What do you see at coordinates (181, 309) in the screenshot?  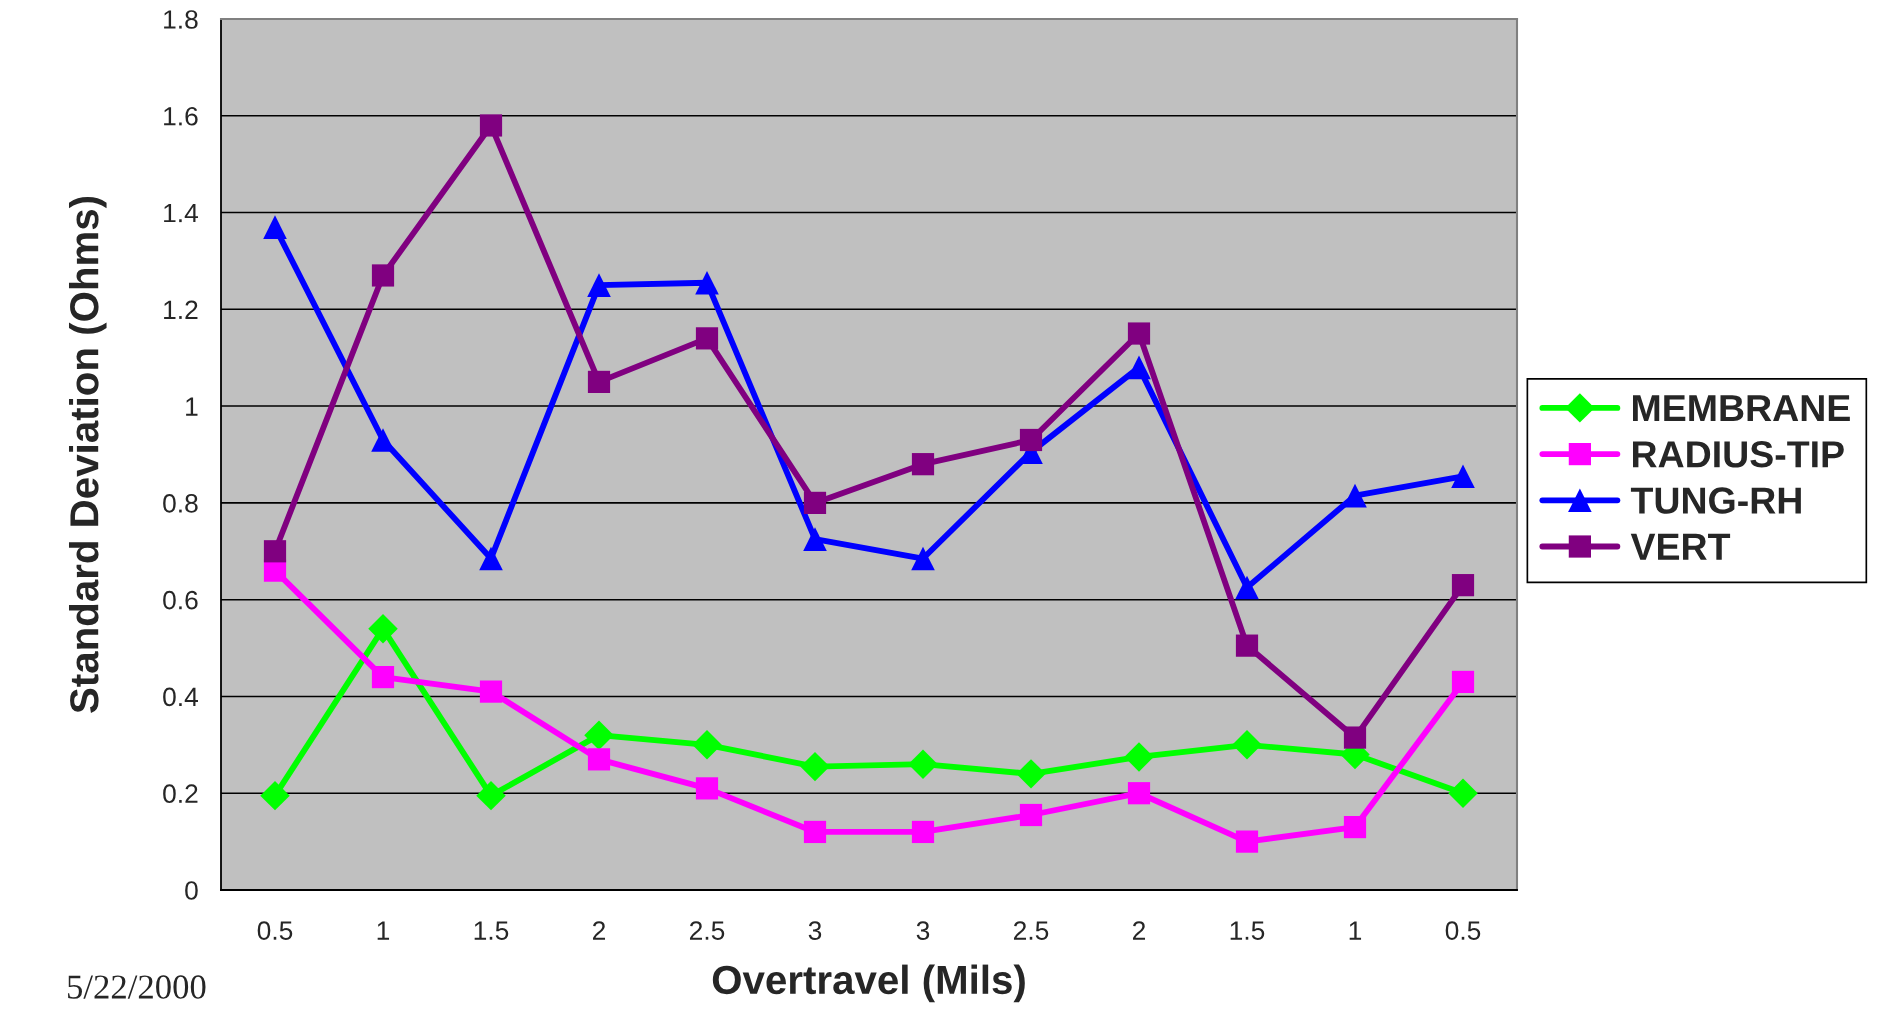 I see `y-tick-label: 1.2` at bounding box center [181, 309].